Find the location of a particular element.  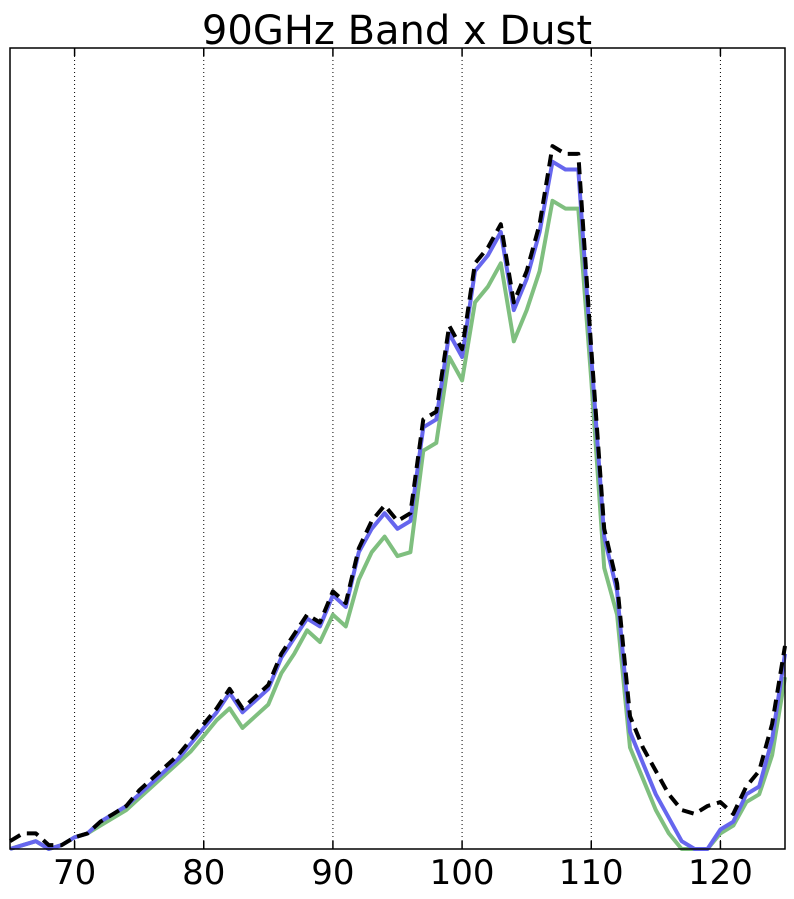

x-tick-label-80: 80 is located at coordinates (203, 873).